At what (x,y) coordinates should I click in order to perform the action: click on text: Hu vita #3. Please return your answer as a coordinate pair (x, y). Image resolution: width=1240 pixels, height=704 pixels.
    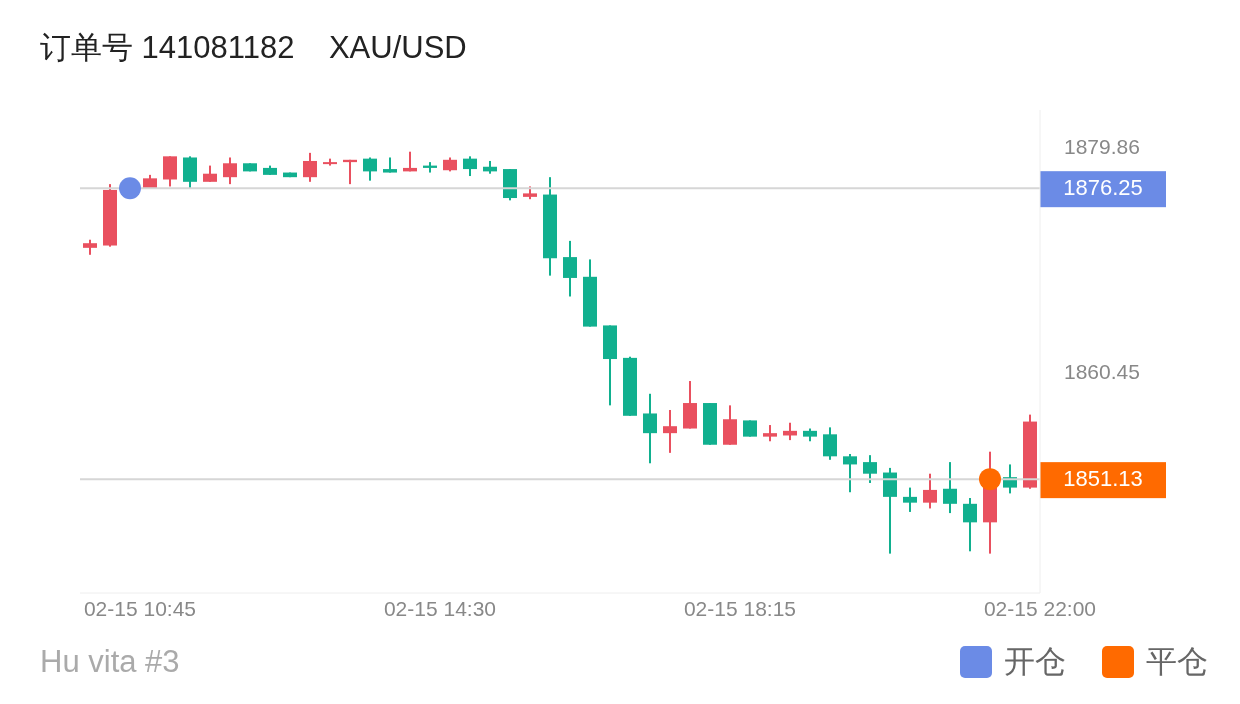
    Looking at the image, I should click on (110, 662).